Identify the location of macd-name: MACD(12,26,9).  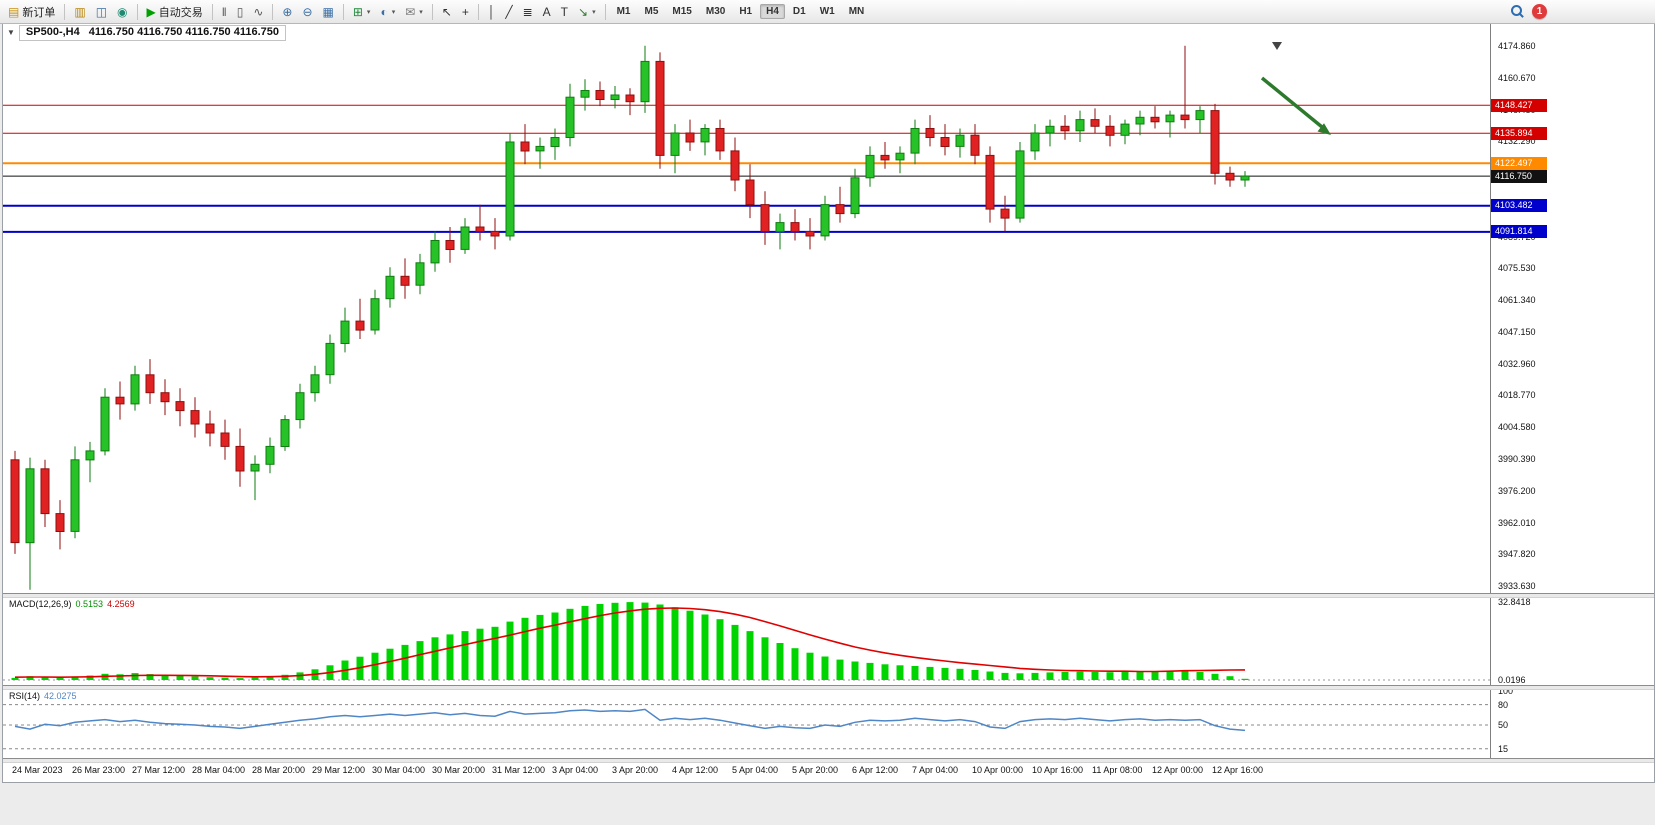
(40, 604).